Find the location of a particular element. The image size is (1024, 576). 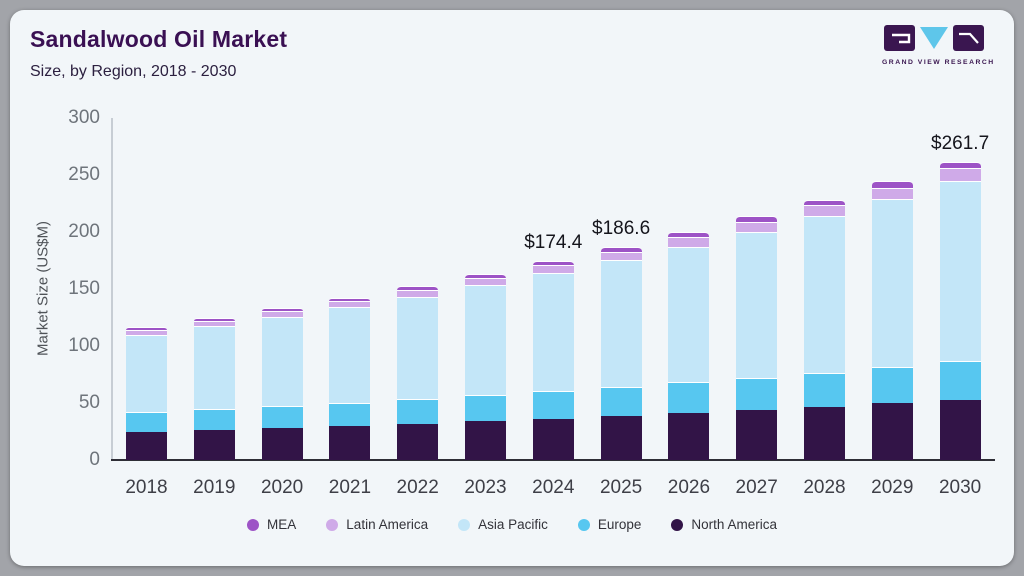

x-tick-label: 2021 is located at coordinates (350, 487).